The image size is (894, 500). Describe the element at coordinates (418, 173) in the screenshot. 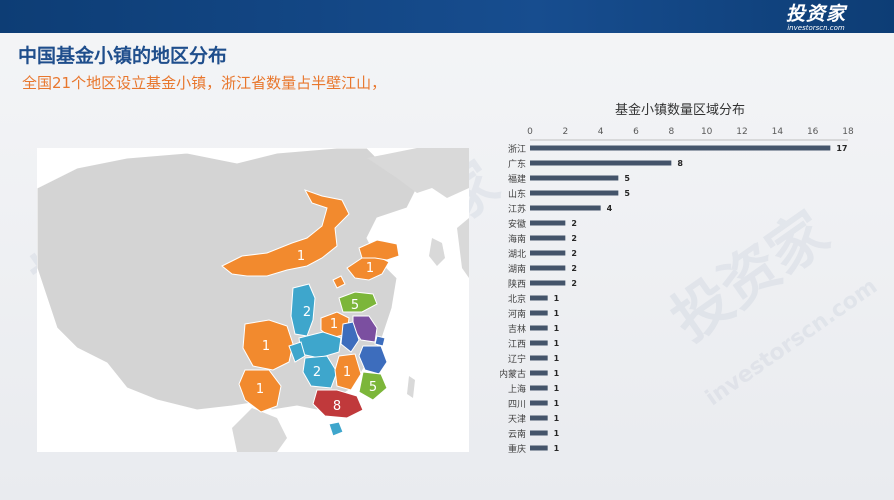

I see `map-land-north` at that location.